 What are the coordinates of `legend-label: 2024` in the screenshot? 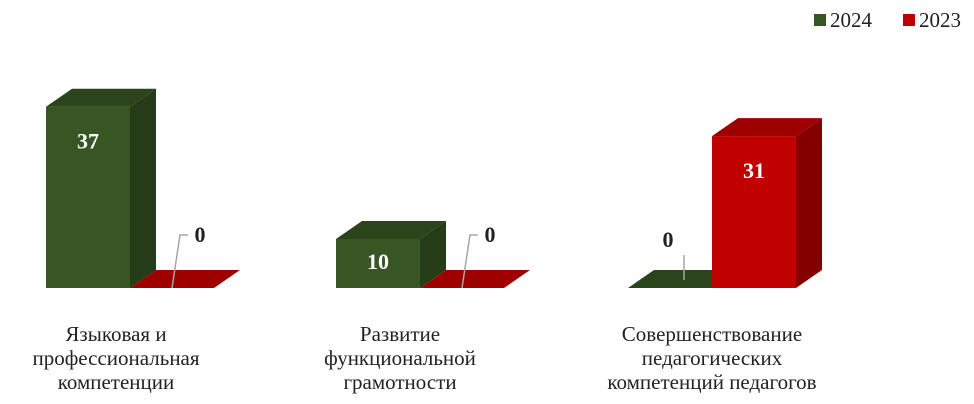 It's located at (851, 20).